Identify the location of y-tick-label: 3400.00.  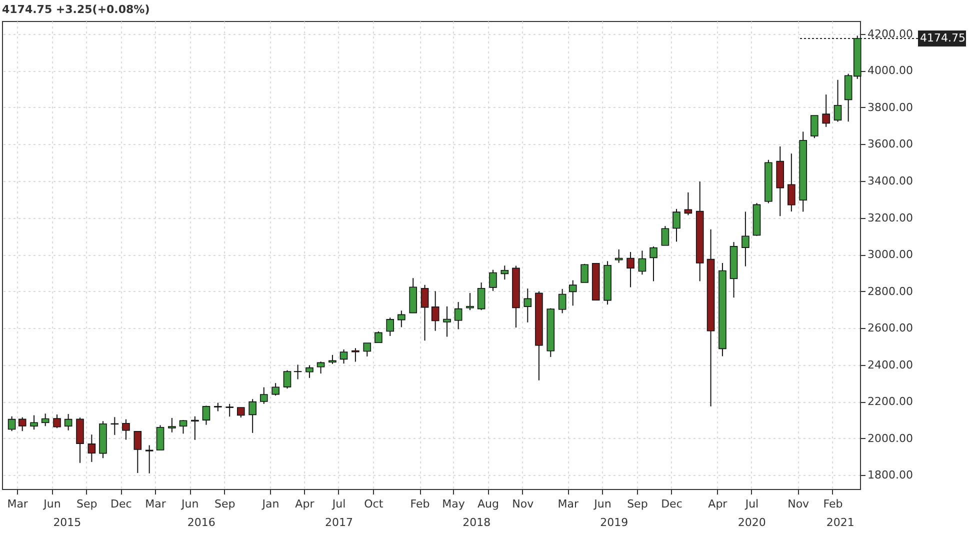
(890, 181).